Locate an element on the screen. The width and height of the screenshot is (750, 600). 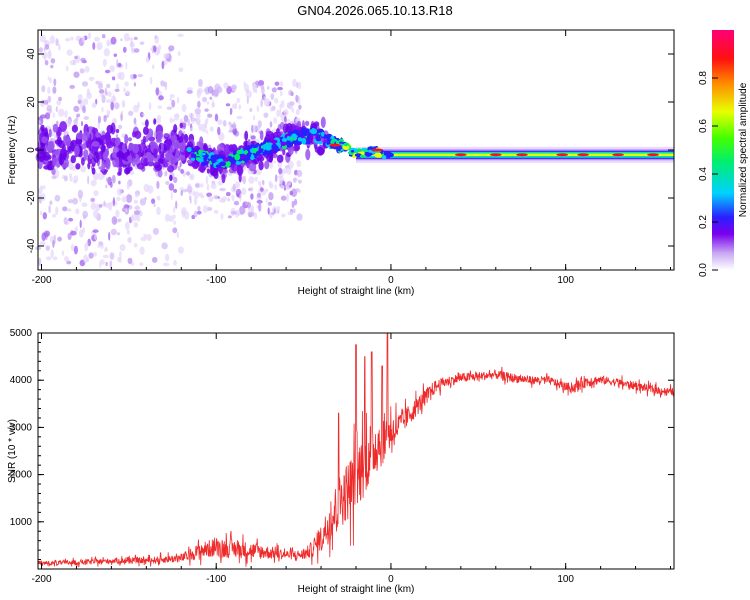
colorbar-tick-label: 0.2 is located at coordinates (703, 222).